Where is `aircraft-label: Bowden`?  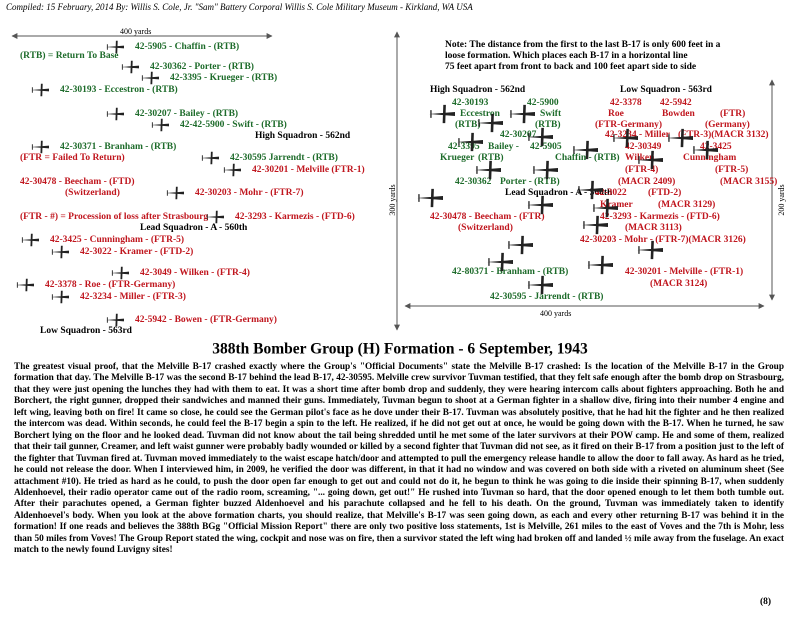 aircraft-label: Bowden is located at coordinates (678, 114).